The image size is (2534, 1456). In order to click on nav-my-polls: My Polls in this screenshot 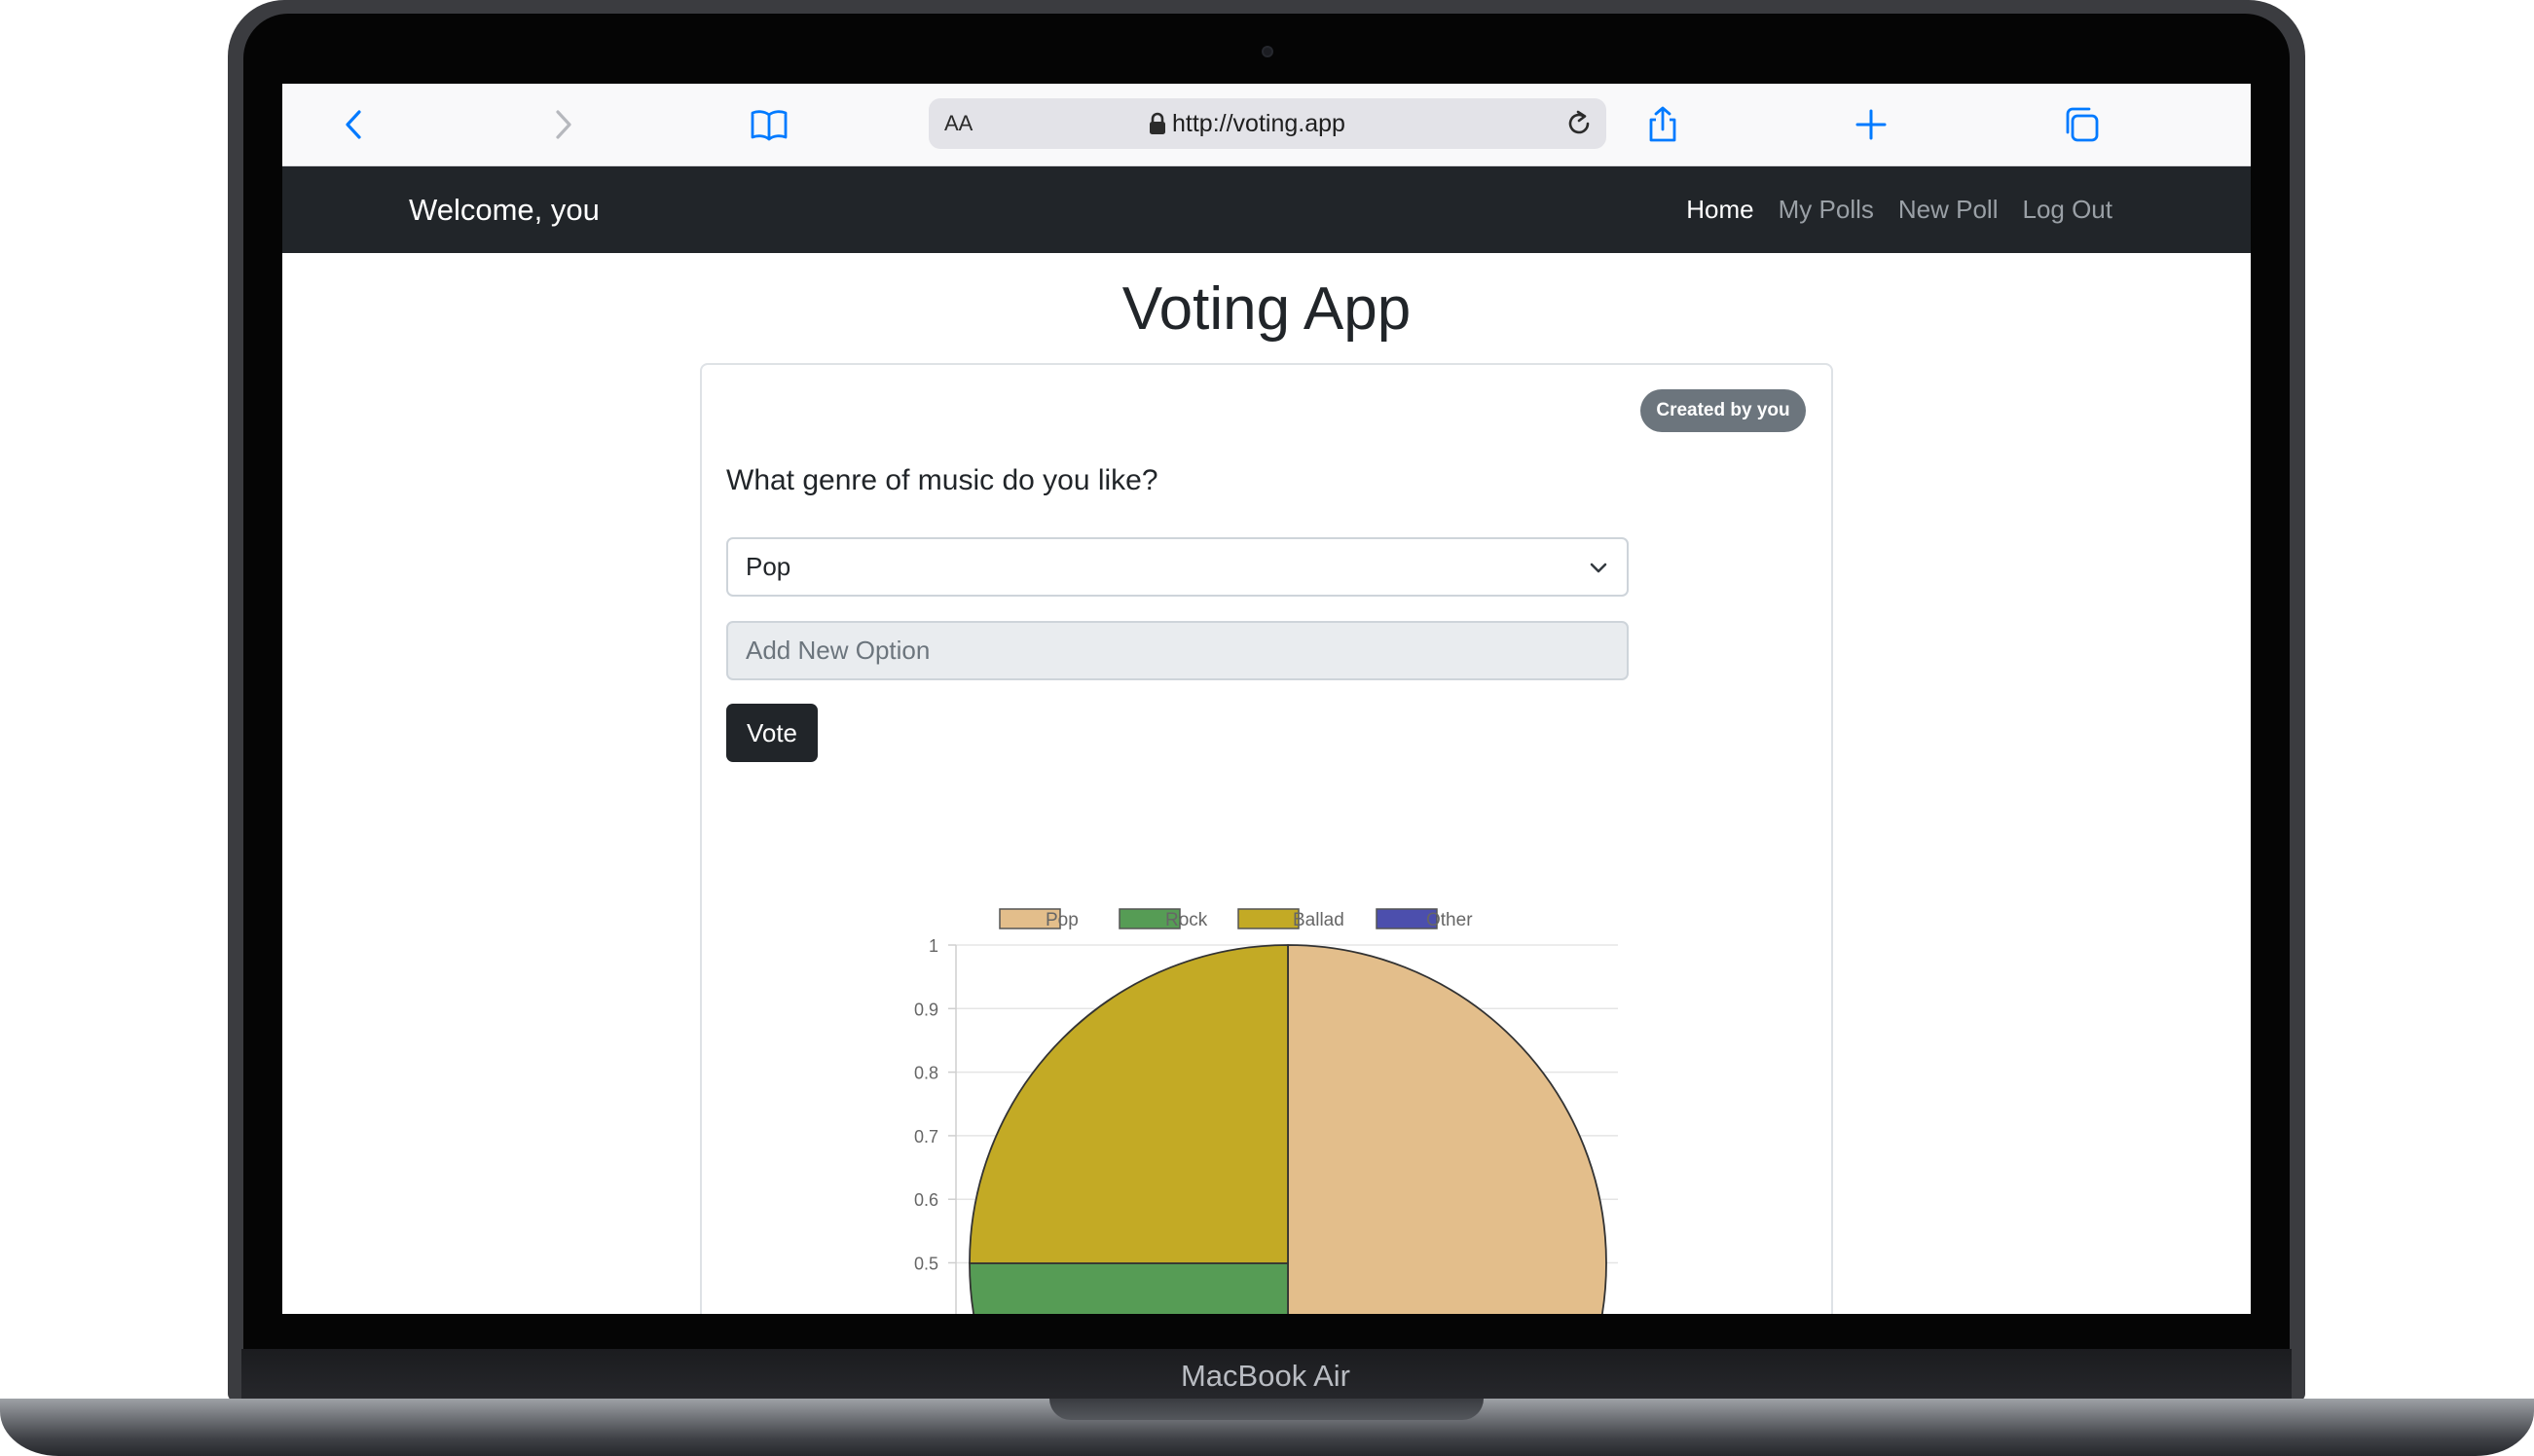, I will do `click(1826, 209)`.